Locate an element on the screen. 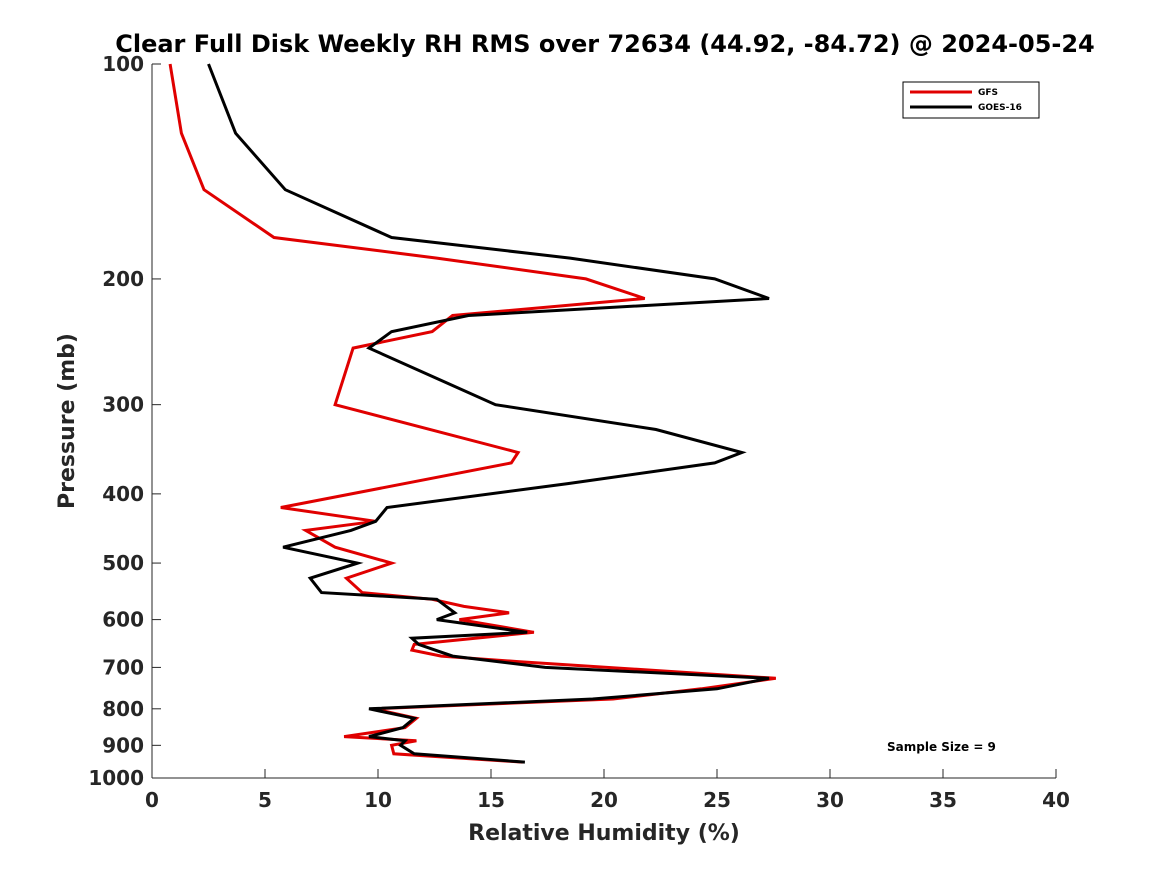 The width and height of the screenshot is (1167, 875). y-tick-label: 100 is located at coordinates (123, 64).